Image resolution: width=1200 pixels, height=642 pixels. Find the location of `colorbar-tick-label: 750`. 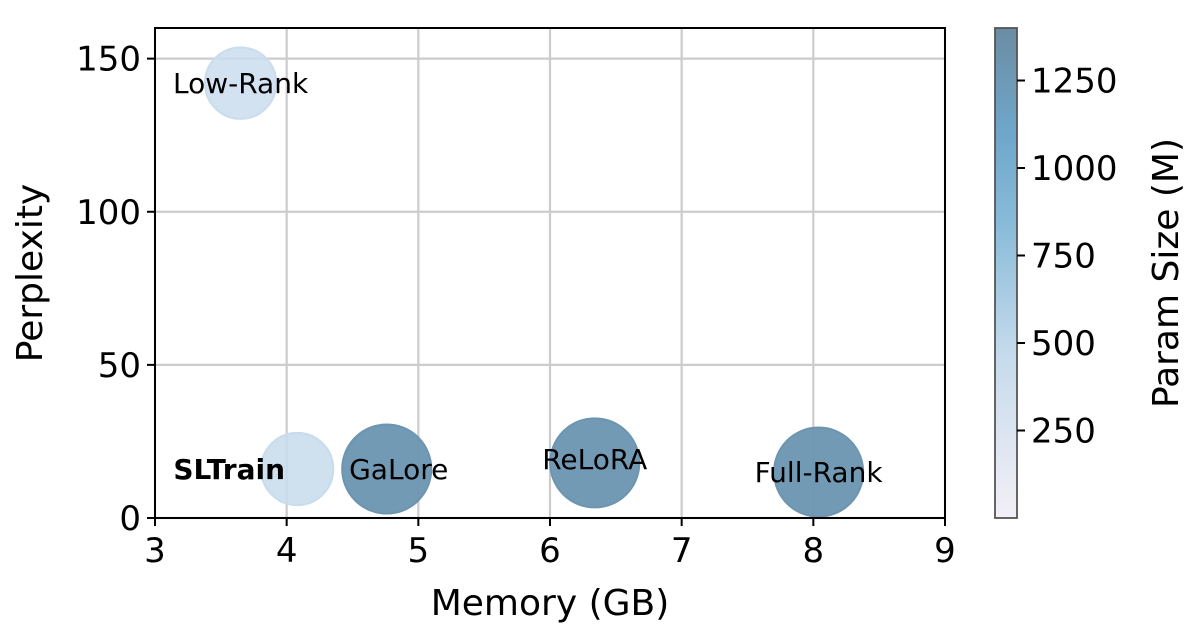

colorbar-tick-label: 750 is located at coordinates (1063, 257).